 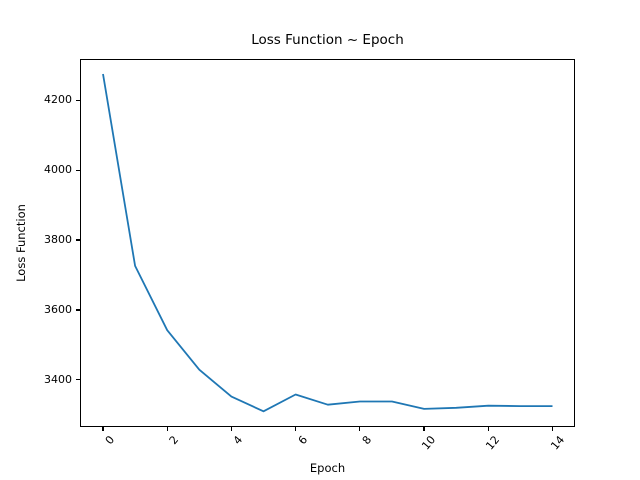 I want to click on y-tick-label: 3600, so click(x=58, y=309).